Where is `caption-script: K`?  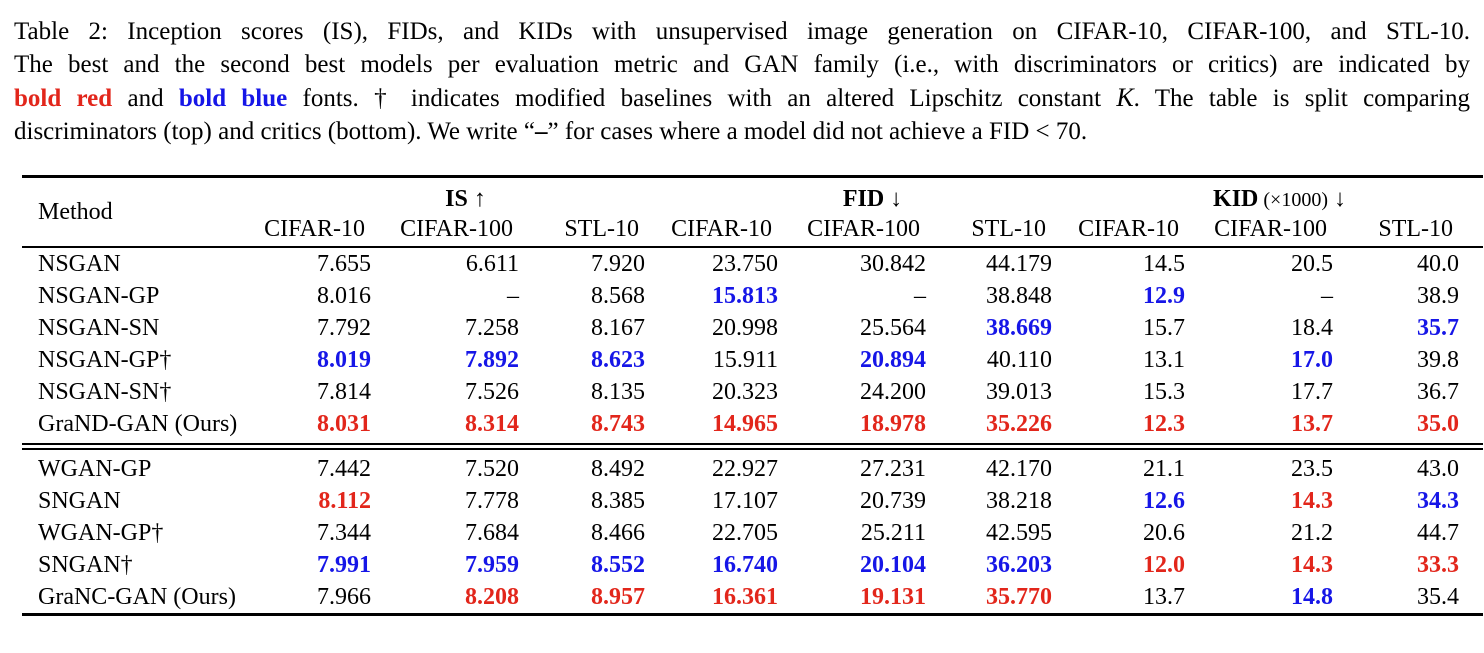 caption-script: K is located at coordinates (1125, 97).